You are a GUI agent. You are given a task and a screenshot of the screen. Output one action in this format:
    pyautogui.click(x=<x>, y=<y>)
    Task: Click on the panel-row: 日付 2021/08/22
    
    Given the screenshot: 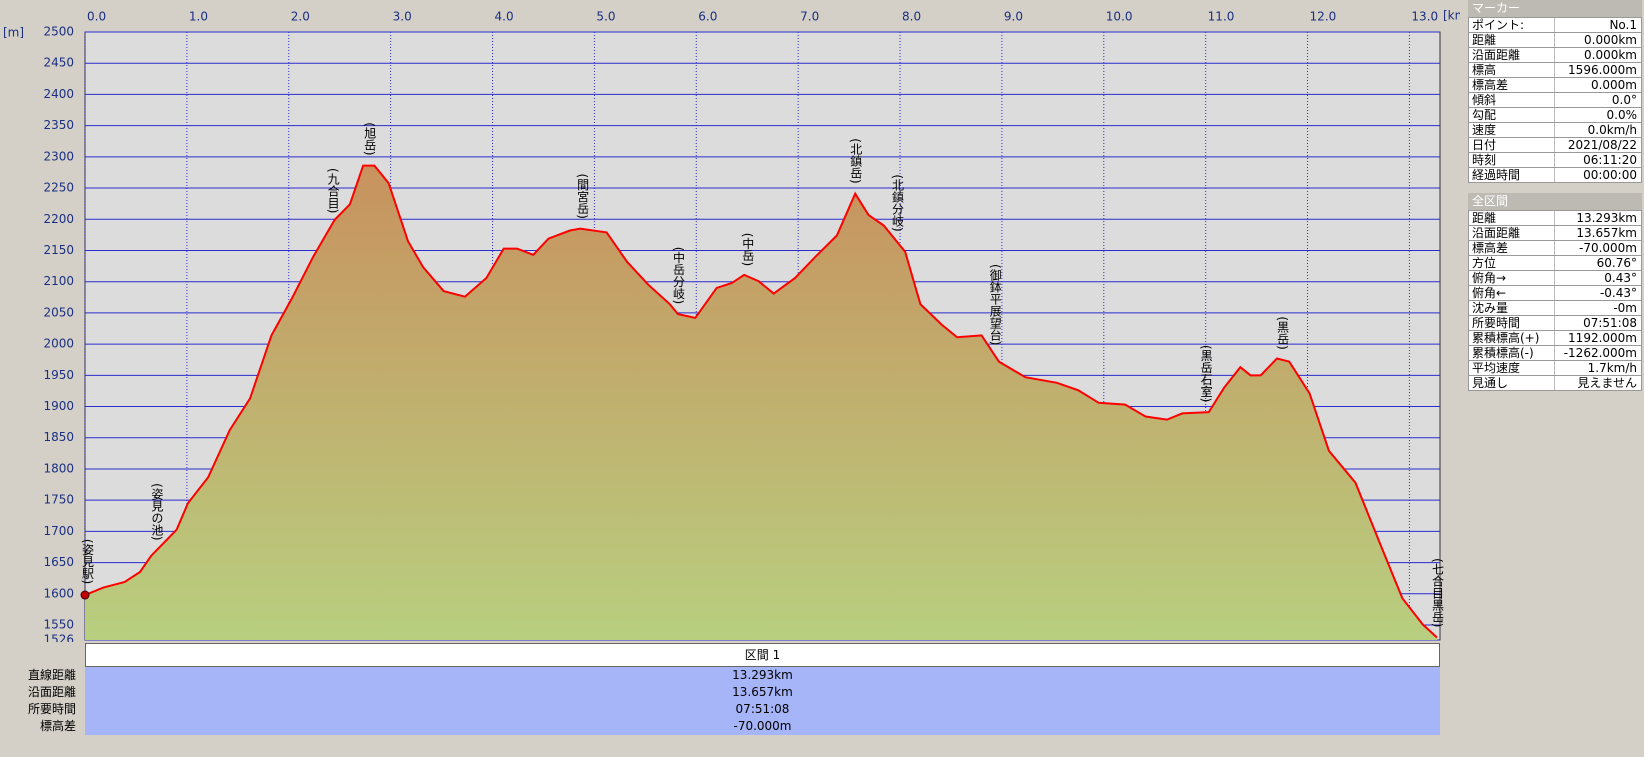 What is the action you would take?
    pyautogui.click(x=1555, y=145)
    